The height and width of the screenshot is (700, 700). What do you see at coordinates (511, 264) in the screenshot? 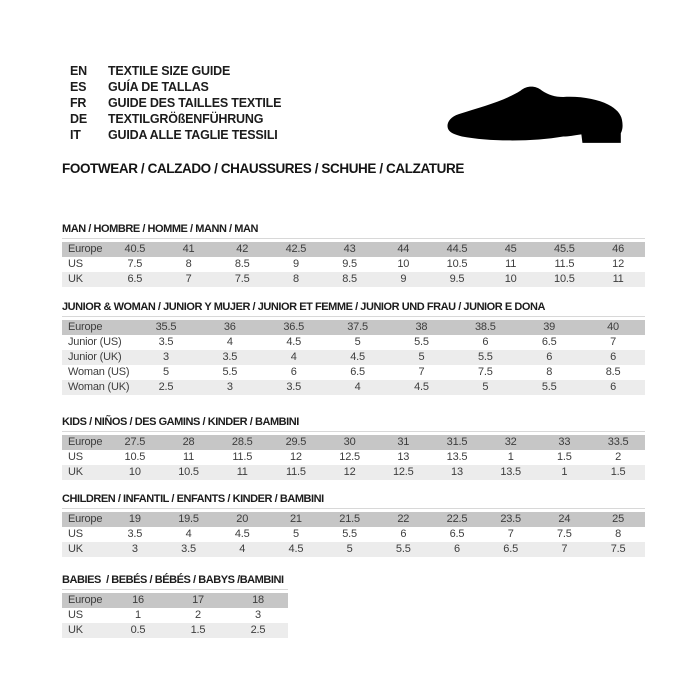
I see `size-cell: 11` at bounding box center [511, 264].